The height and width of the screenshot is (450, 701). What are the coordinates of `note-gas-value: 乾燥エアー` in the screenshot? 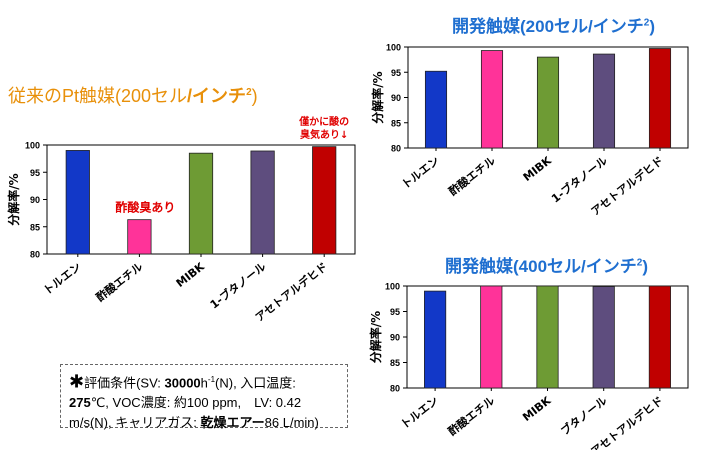 It's located at (232, 423).